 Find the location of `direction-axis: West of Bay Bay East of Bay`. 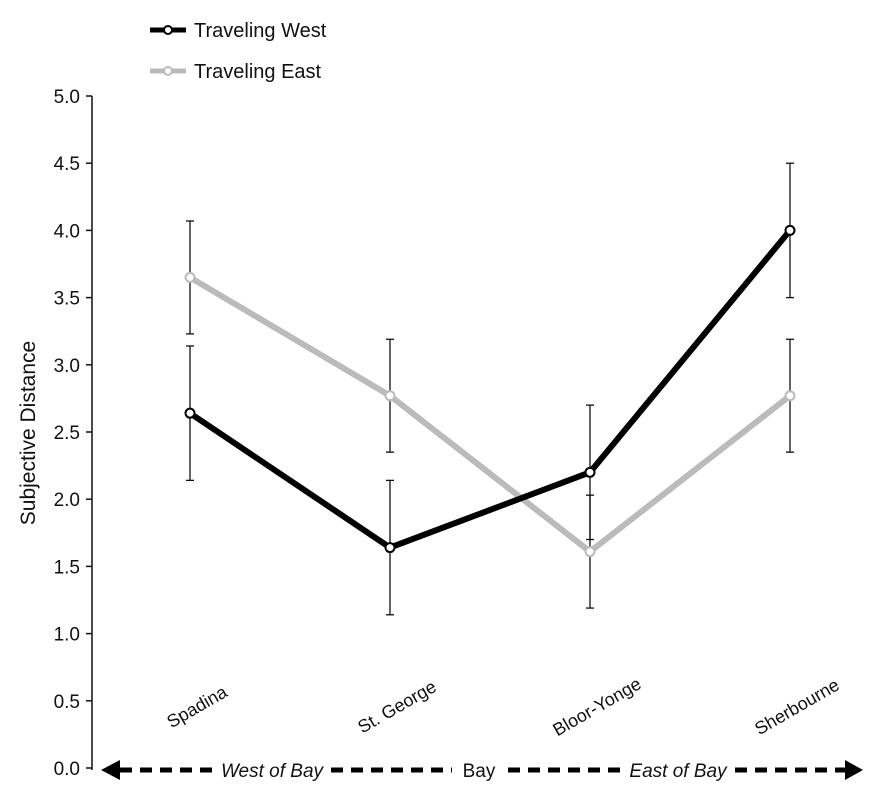

direction-axis: West of Bay Bay East of Bay is located at coordinates (482, 771).